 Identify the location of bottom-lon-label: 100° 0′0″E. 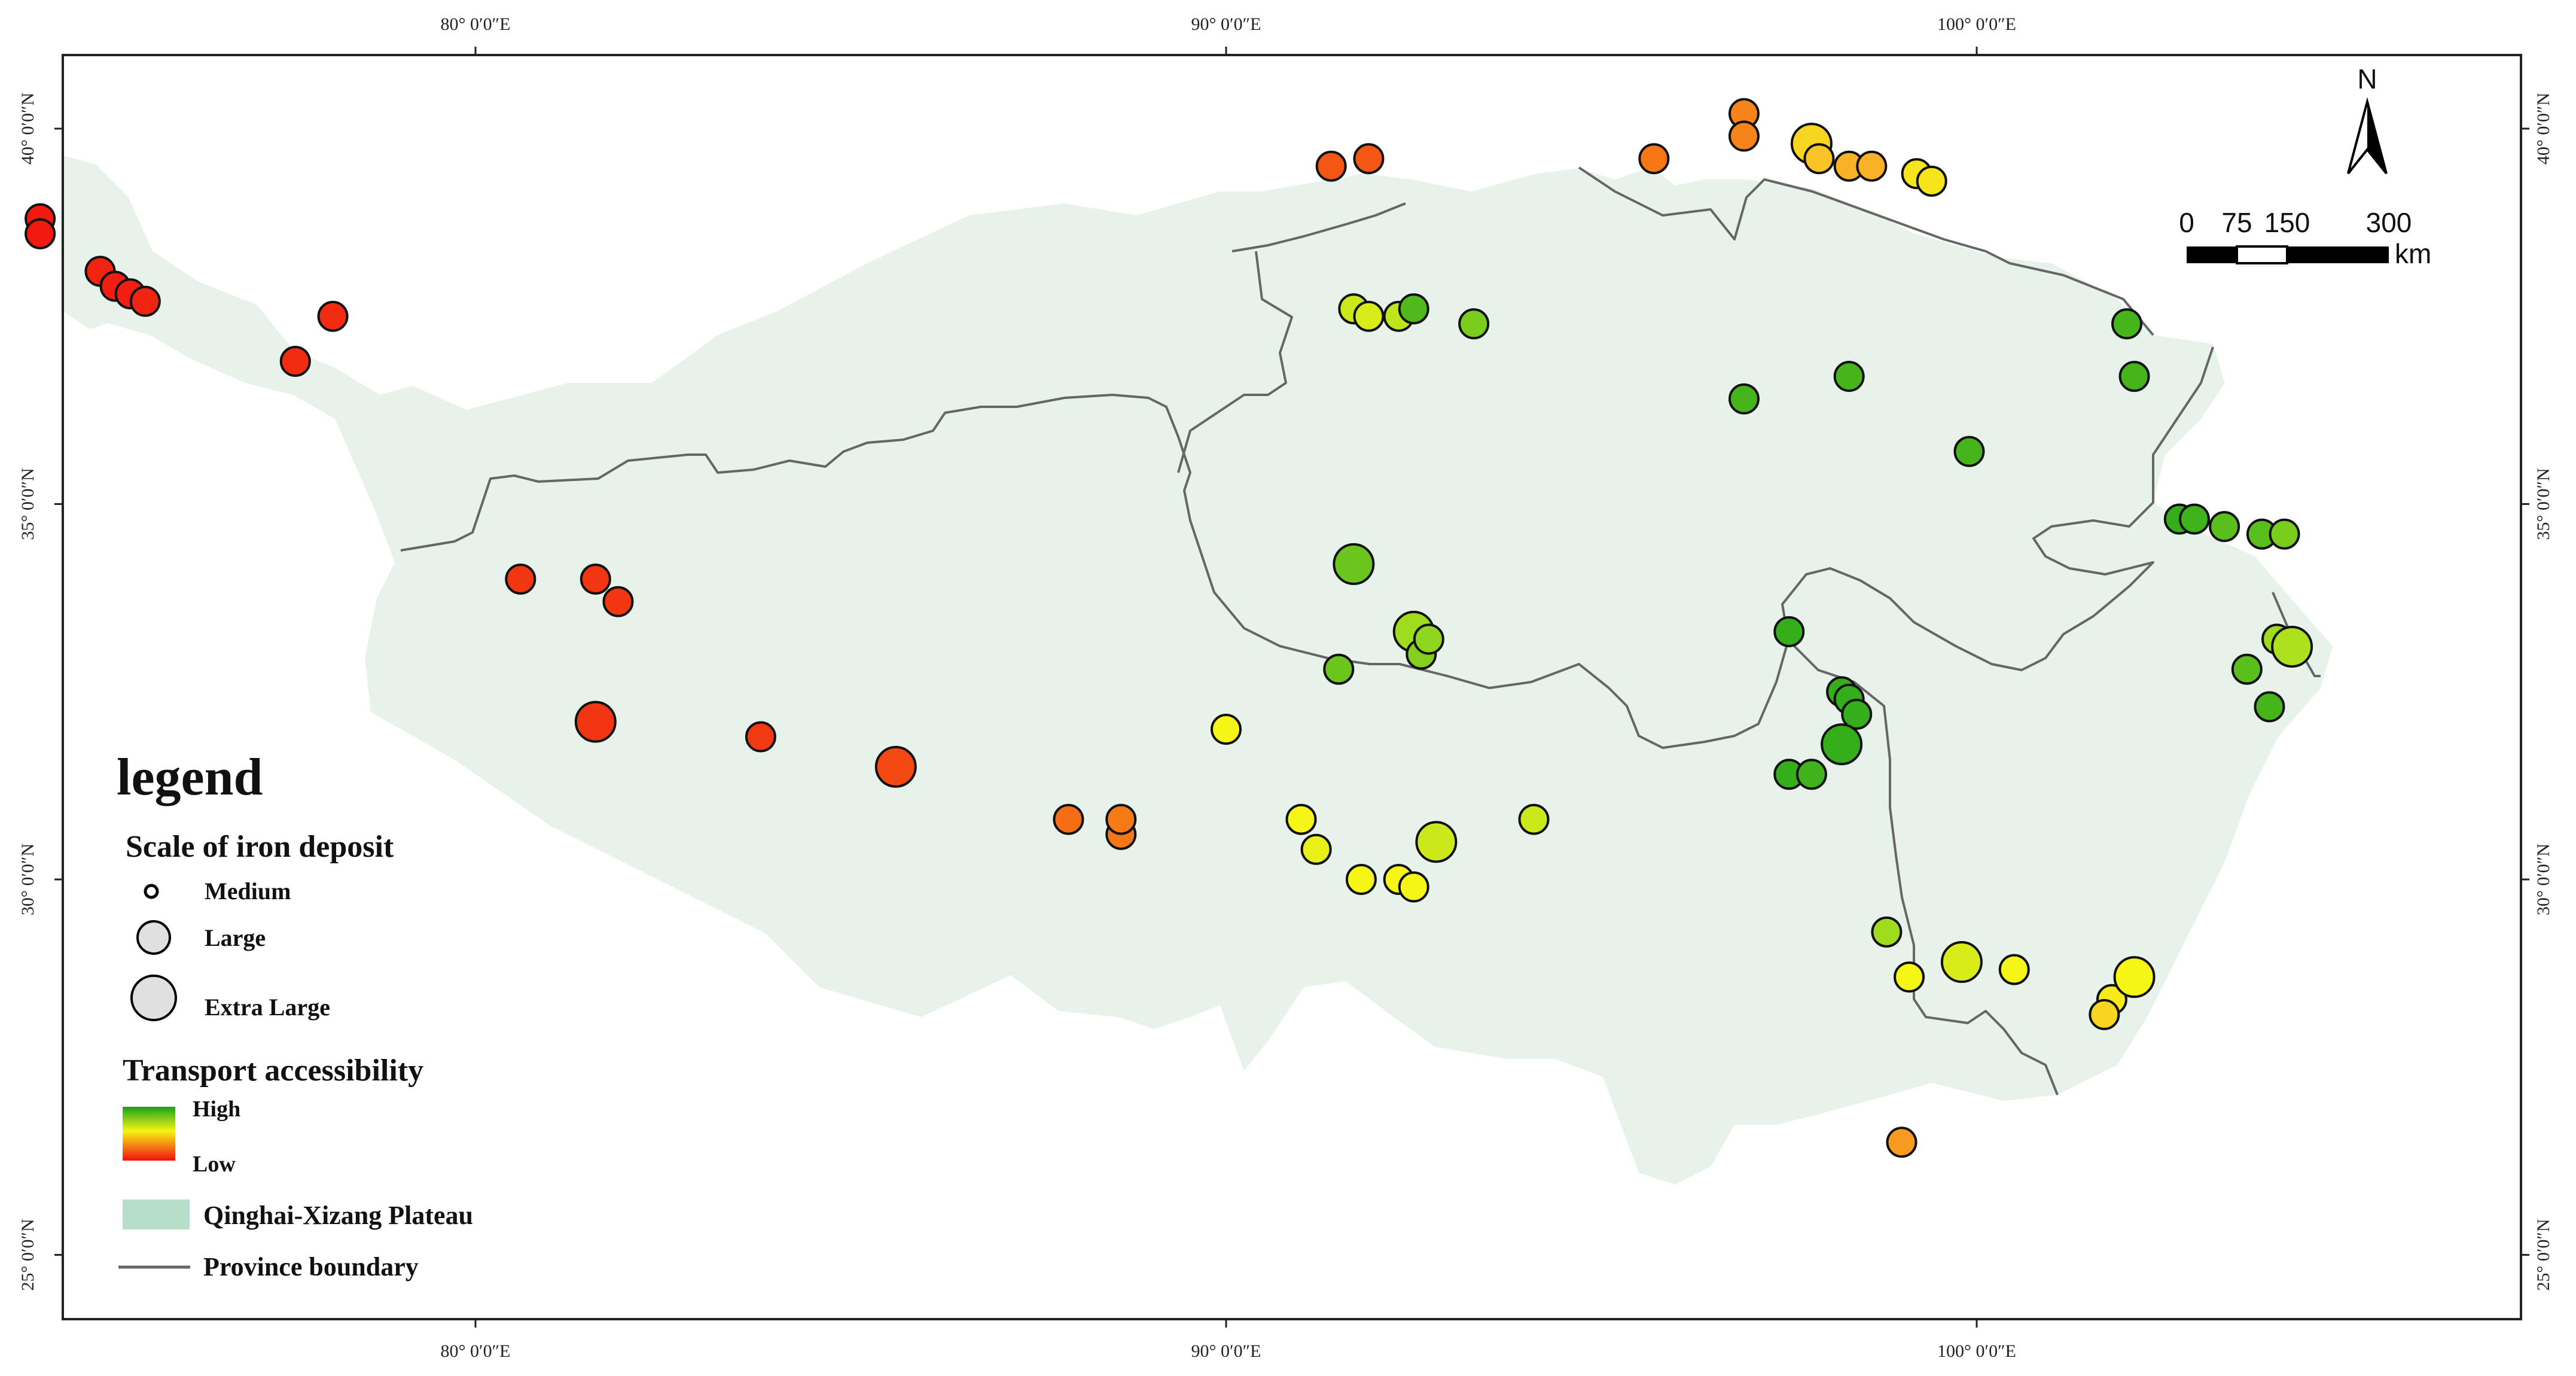
(1977, 1351).